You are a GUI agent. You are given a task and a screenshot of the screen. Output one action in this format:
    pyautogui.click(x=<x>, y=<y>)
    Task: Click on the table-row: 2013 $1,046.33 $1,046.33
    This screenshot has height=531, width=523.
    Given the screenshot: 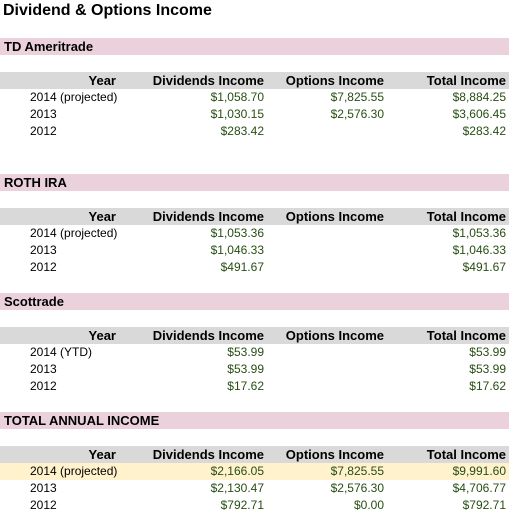 What is the action you would take?
    pyautogui.click(x=254, y=250)
    